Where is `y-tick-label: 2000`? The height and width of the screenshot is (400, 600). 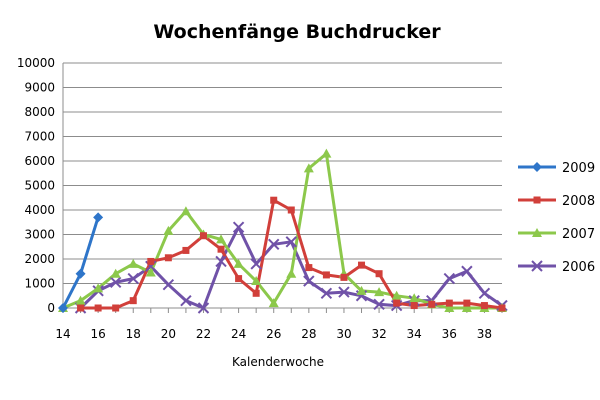
y-tick-label: 2000 is located at coordinates (39, 259).